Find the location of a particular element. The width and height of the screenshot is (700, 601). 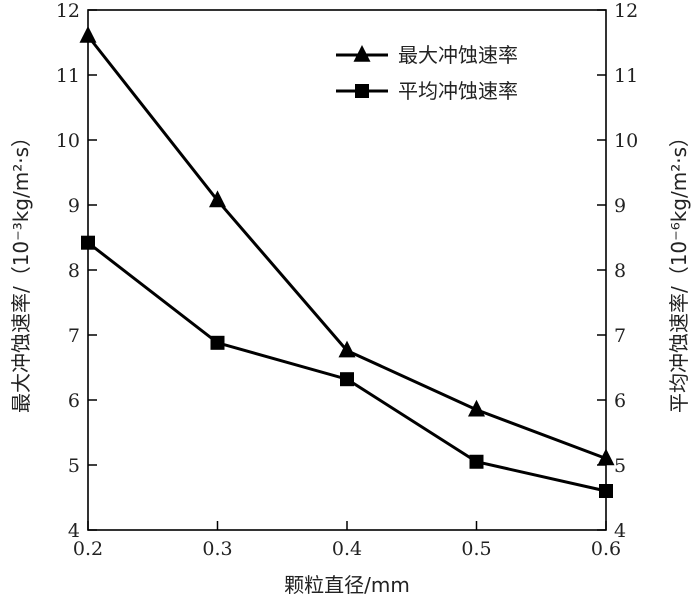

y-axis-label-right: 平均冲蚀速率/（10⁻⁶kg/m²·s） is located at coordinates (679, 270).